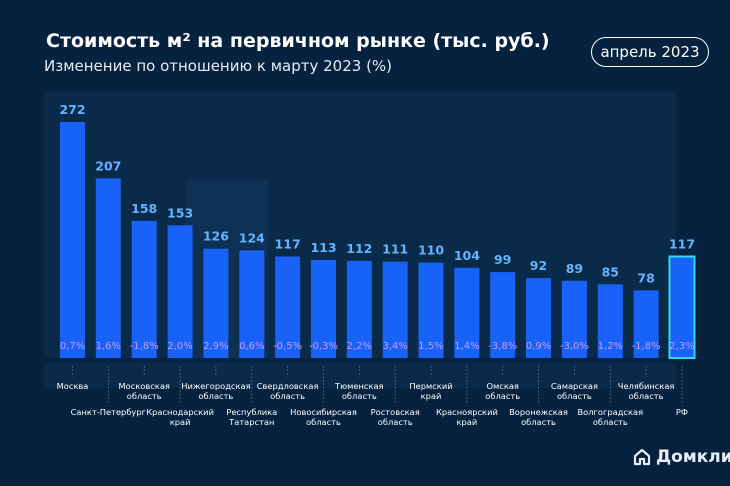 The width and height of the screenshot is (730, 486). Describe the element at coordinates (395, 412) in the screenshot. I see `category-label: Ростовская` at that location.